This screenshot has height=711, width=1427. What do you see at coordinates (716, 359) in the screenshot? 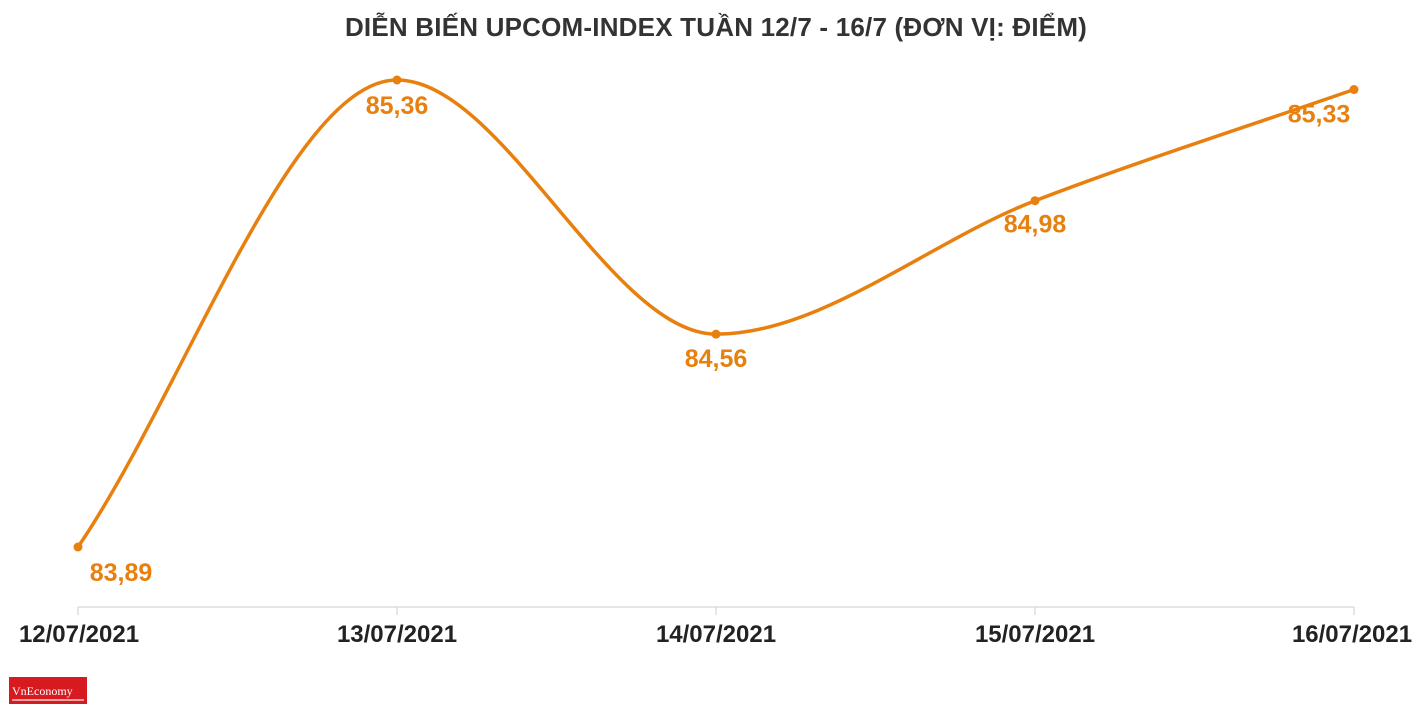
I see `data-label-3: 84,56` at bounding box center [716, 359].